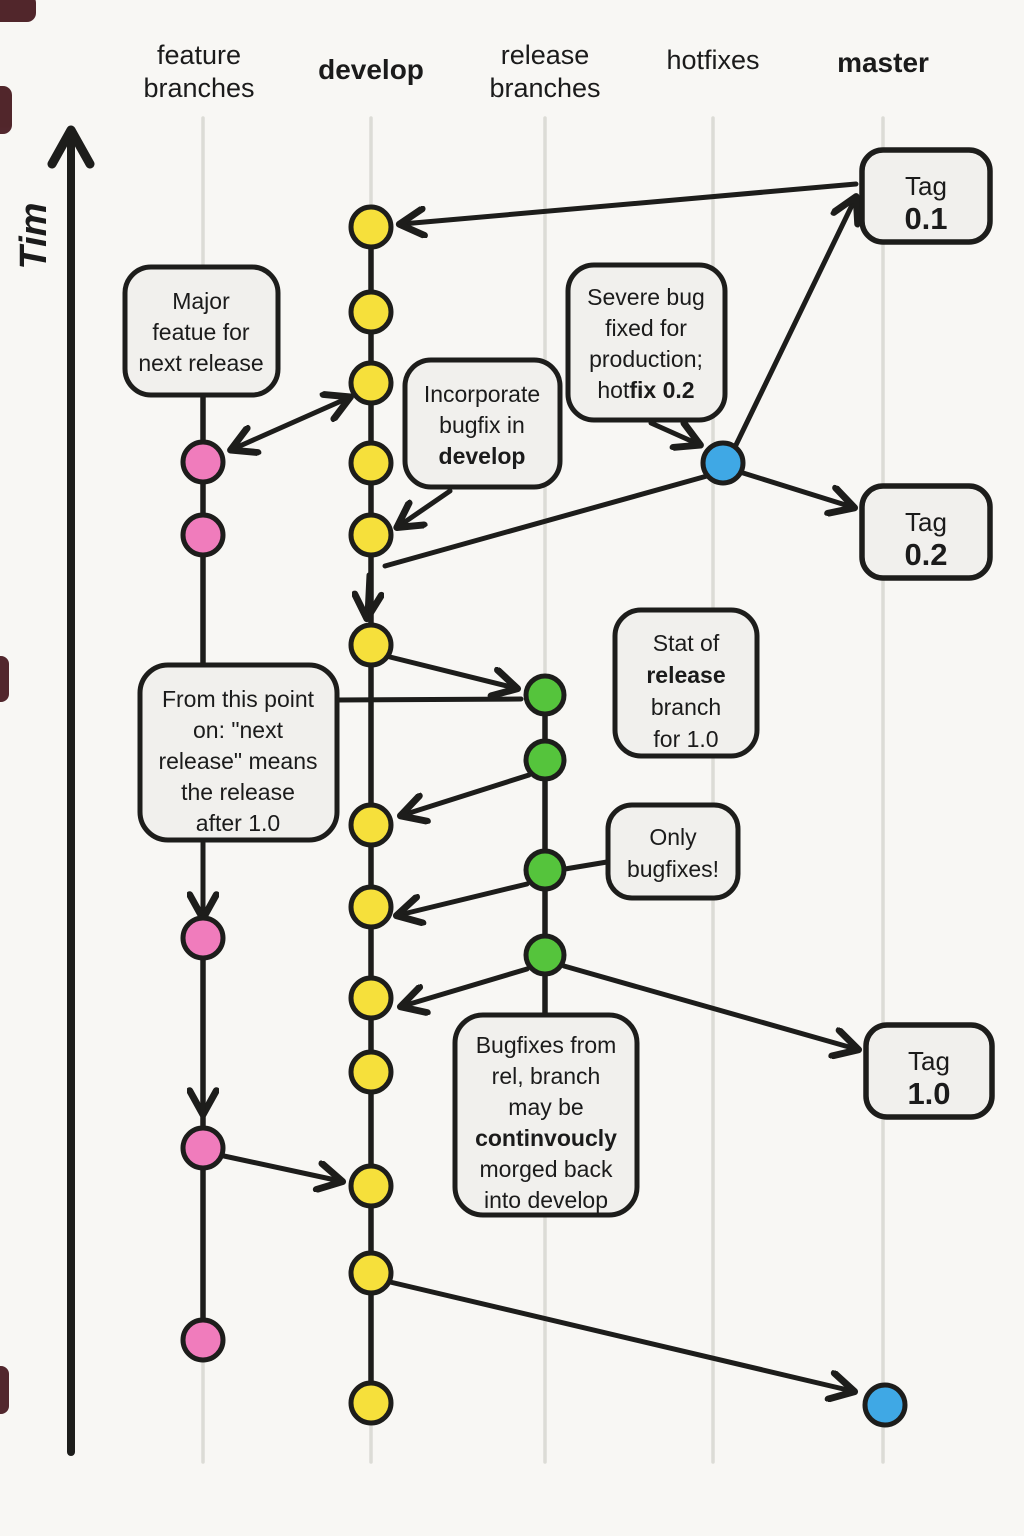 This screenshot has height=1536, width=1024. Describe the element at coordinates (545, 55) in the screenshot. I see `column-header-release-line1: release` at that location.